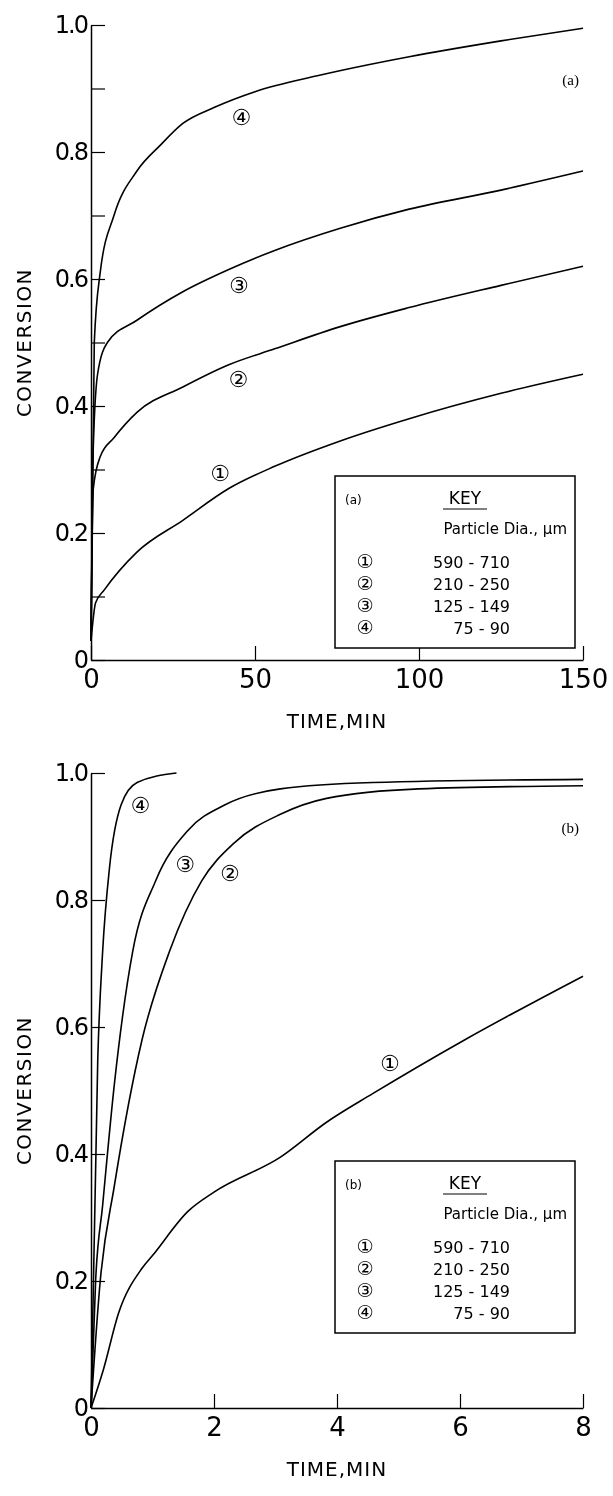  What do you see at coordinates (570, 828) in the screenshot?
I see `text: (b)` at bounding box center [570, 828].